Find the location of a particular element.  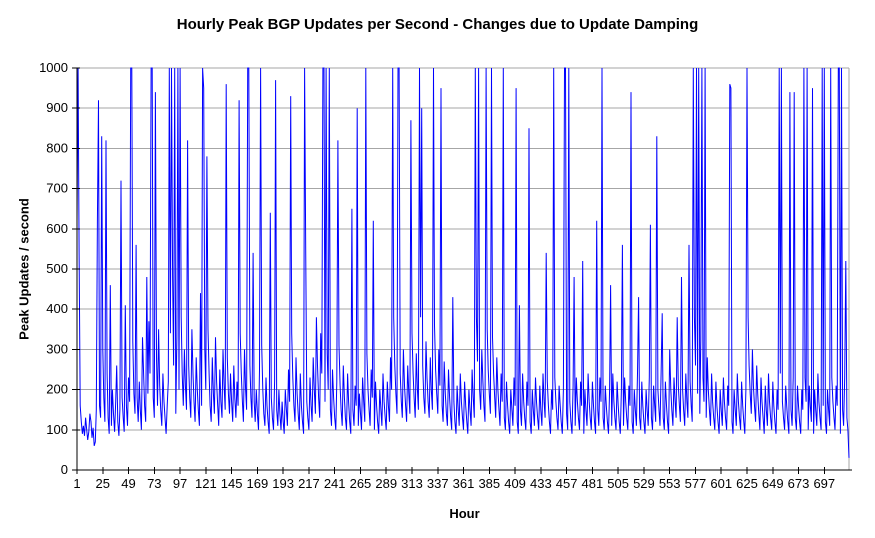

y-tick-label: 600 is located at coordinates (57, 228).